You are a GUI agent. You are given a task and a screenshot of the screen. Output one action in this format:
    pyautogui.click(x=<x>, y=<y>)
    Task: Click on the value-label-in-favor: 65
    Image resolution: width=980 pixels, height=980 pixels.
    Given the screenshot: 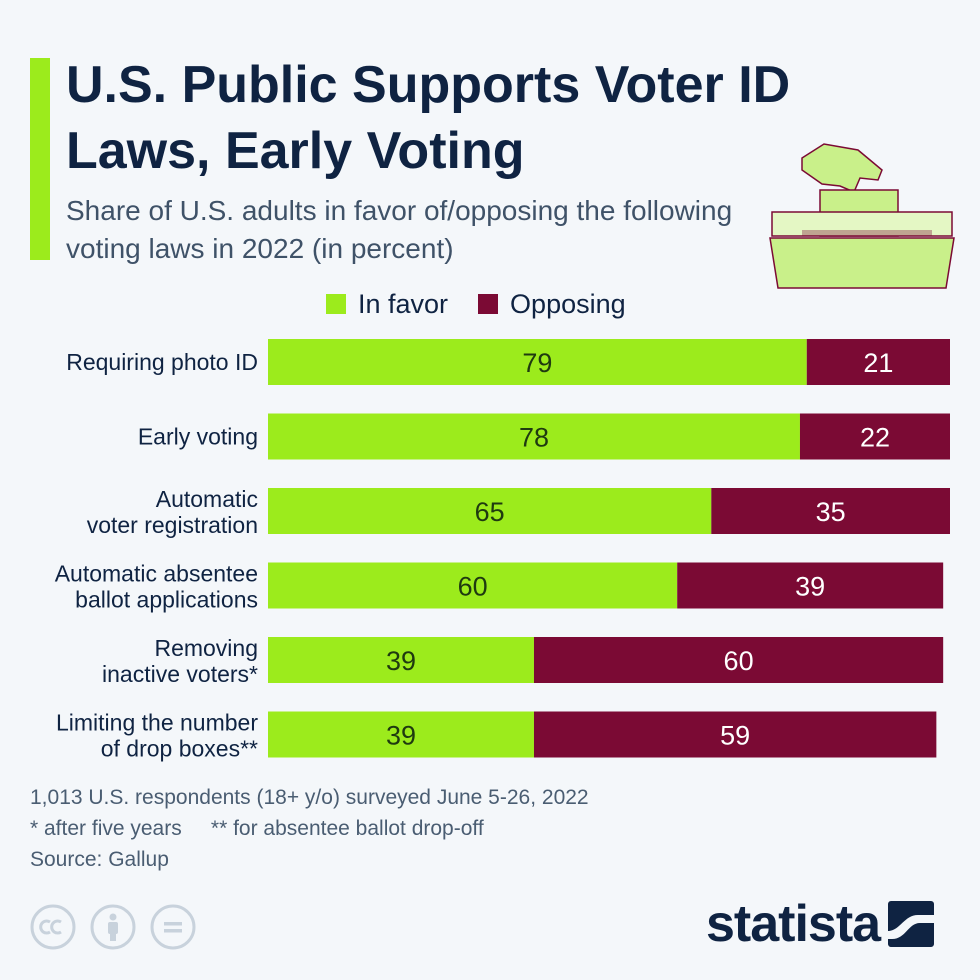 What is the action you would take?
    pyautogui.click(x=490, y=512)
    